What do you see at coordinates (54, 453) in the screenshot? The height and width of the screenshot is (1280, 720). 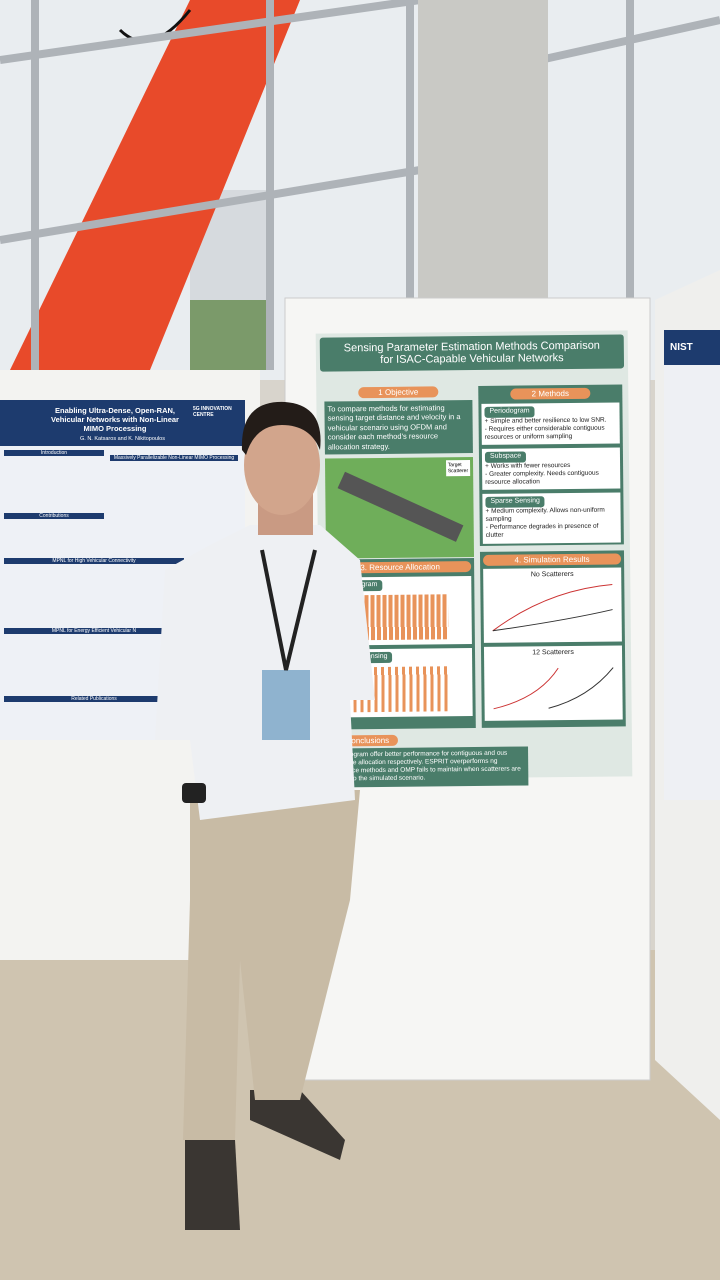 I see `section: Introduction` at bounding box center [54, 453].